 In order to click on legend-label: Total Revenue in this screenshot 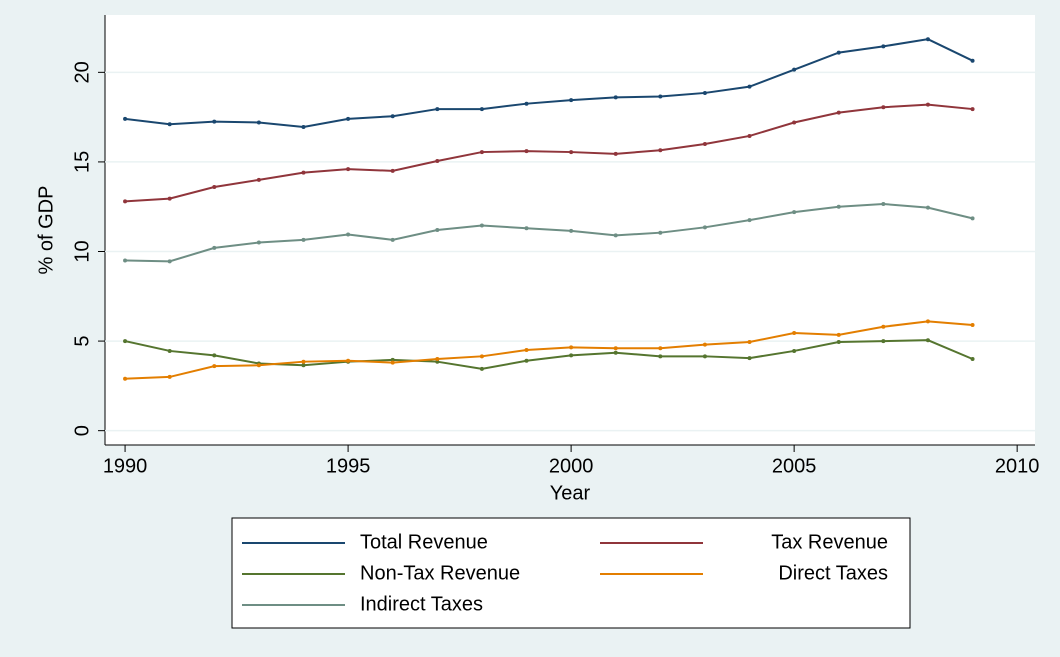, I will do `click(424, 542)`.